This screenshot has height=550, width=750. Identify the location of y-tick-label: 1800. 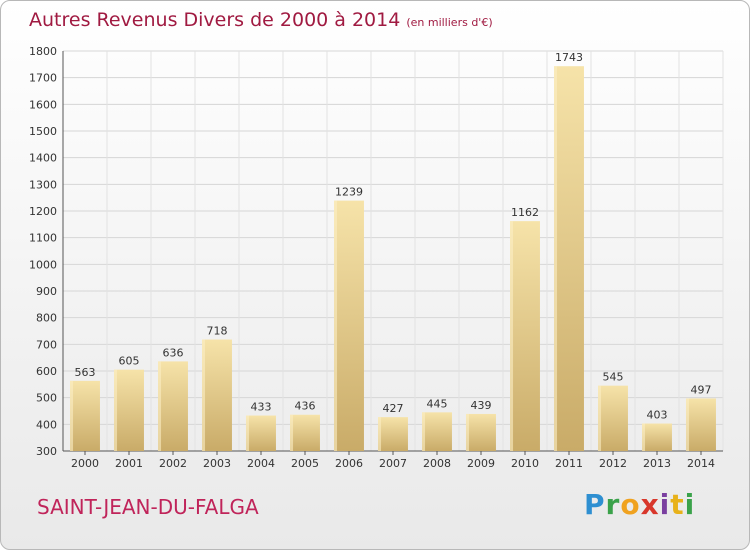
(43, 51).